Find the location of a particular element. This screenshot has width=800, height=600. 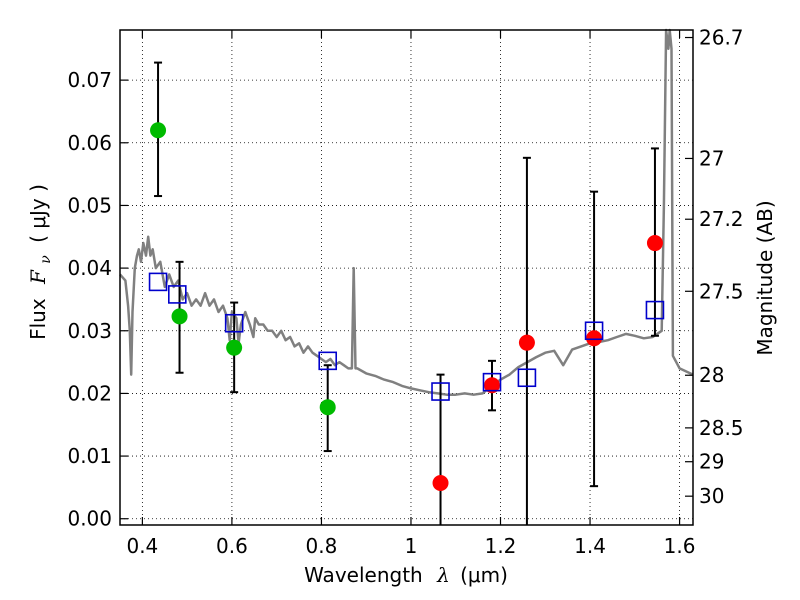

y-axis-label: Flux F ν ( μJy ) is located at coordinates (40, 262).